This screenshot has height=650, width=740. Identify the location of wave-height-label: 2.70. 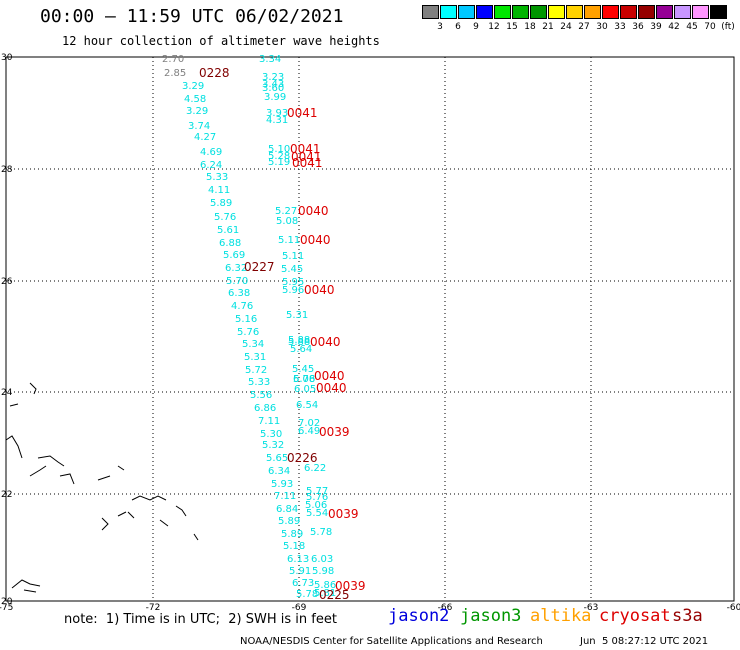
(173, 59).